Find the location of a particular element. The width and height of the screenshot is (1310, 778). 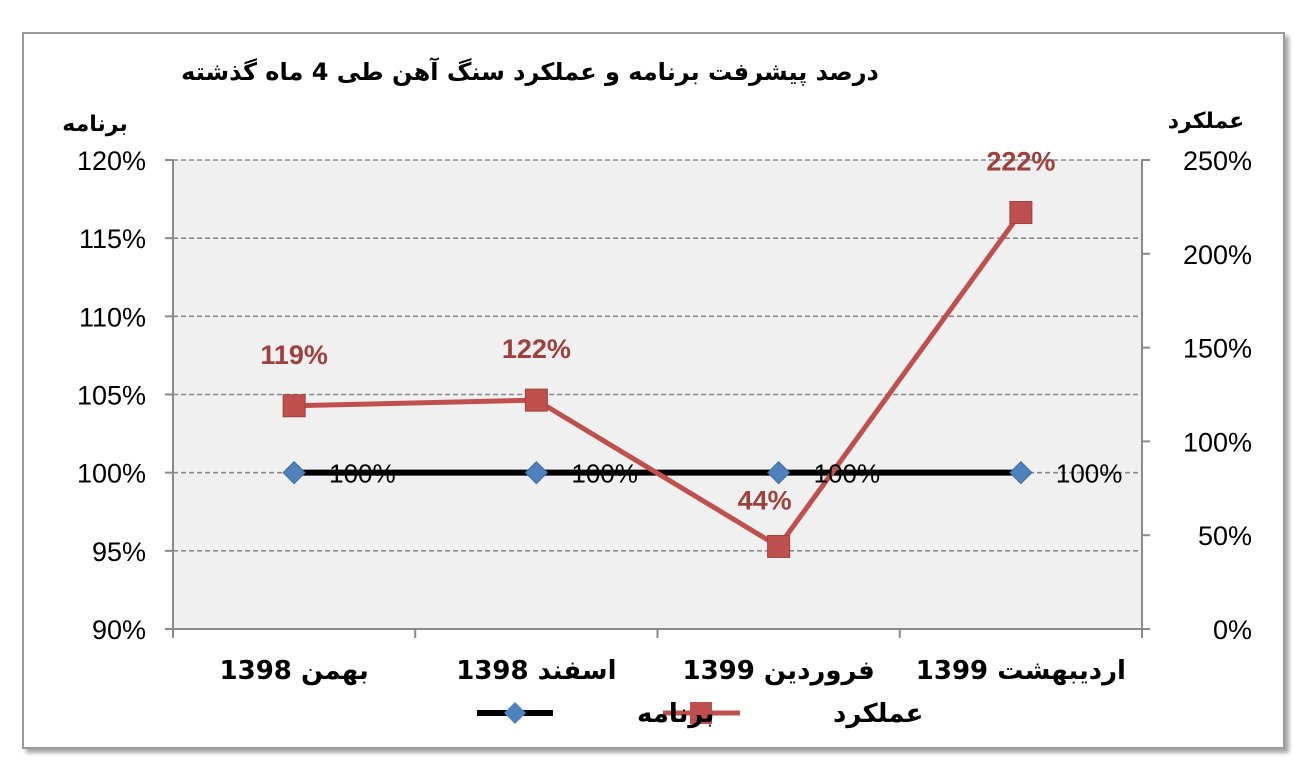

right-tick-label: 0% is located at coordinates (1232, 630).